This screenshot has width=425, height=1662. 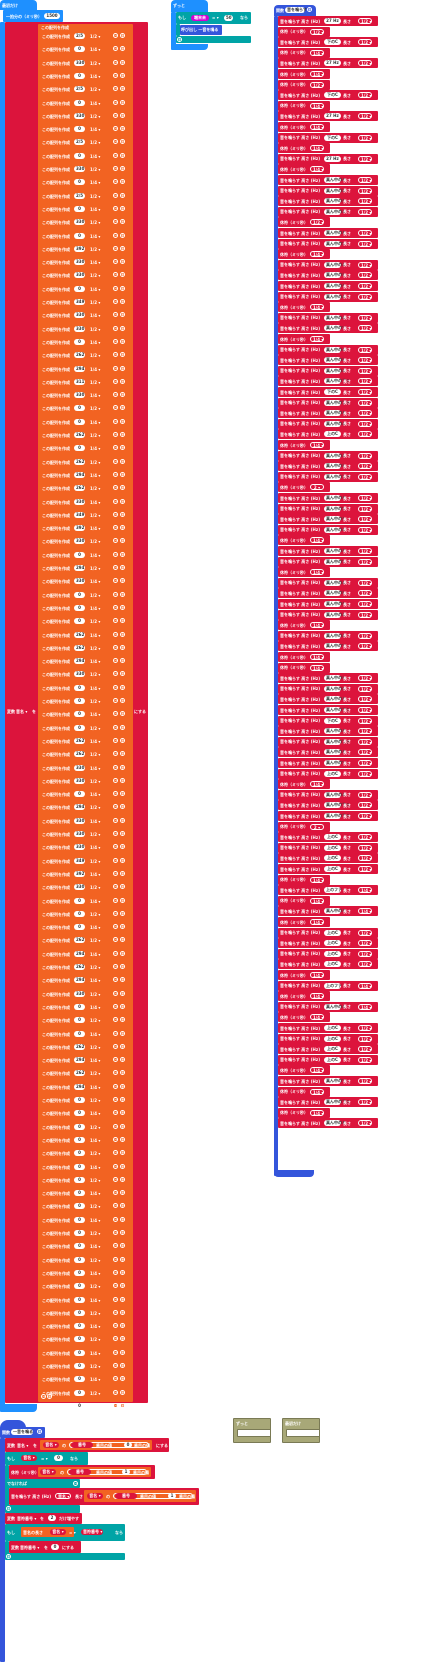 I want to click on rest-num-dropdown: 番号, so click(x=80, y=1472).